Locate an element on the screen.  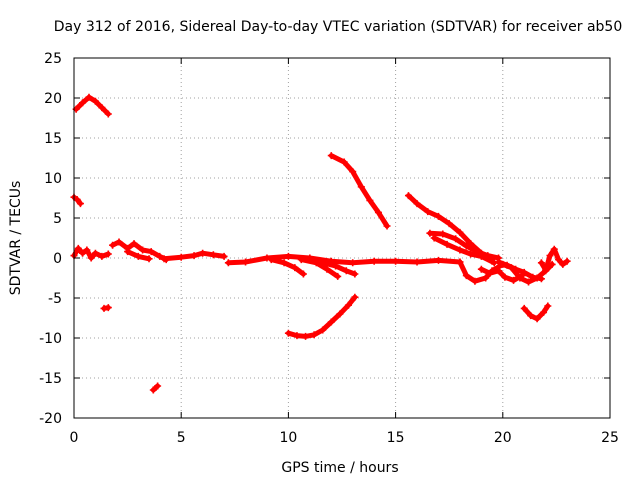
y-tick-label: -5 is located at coordinates (55, 299).